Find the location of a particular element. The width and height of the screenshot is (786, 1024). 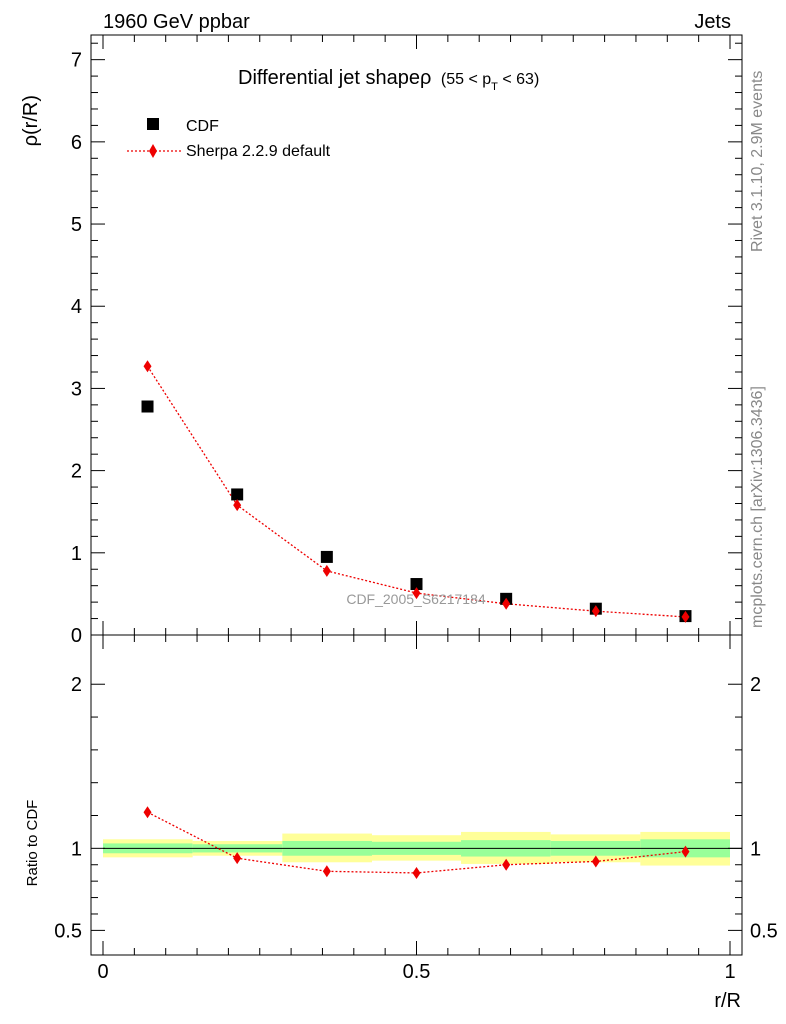

plot-title-range-post: < 63) is located at coordinates (518, 79).